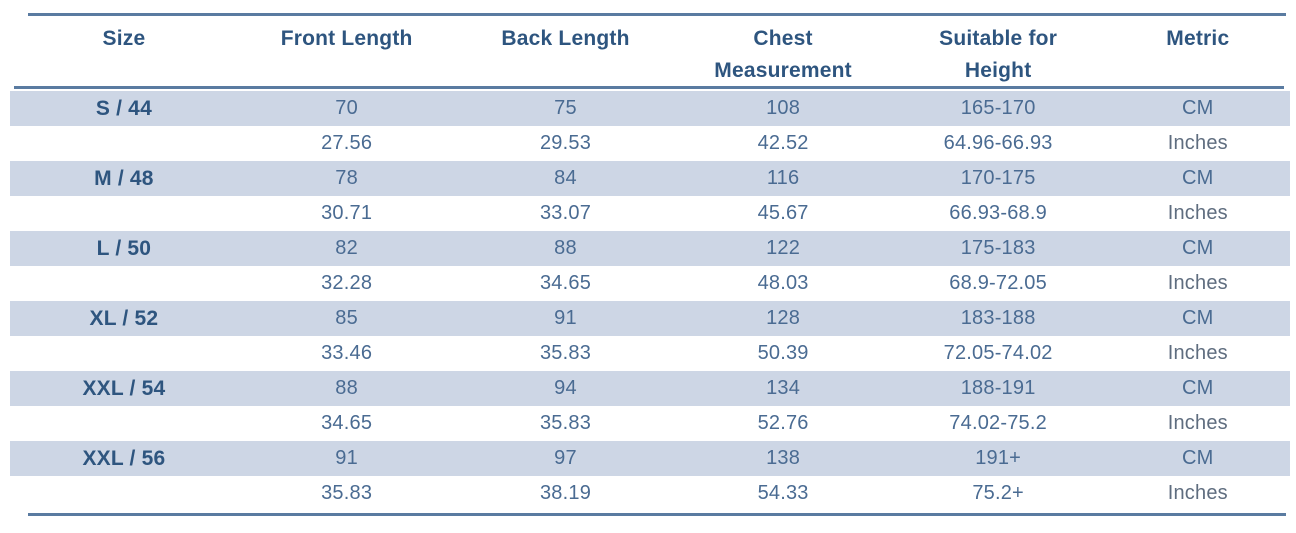 The image size is (1296, 533). Describe the element at coordinates (657, 14) in the screenshot. I see `top-rule` at that location.